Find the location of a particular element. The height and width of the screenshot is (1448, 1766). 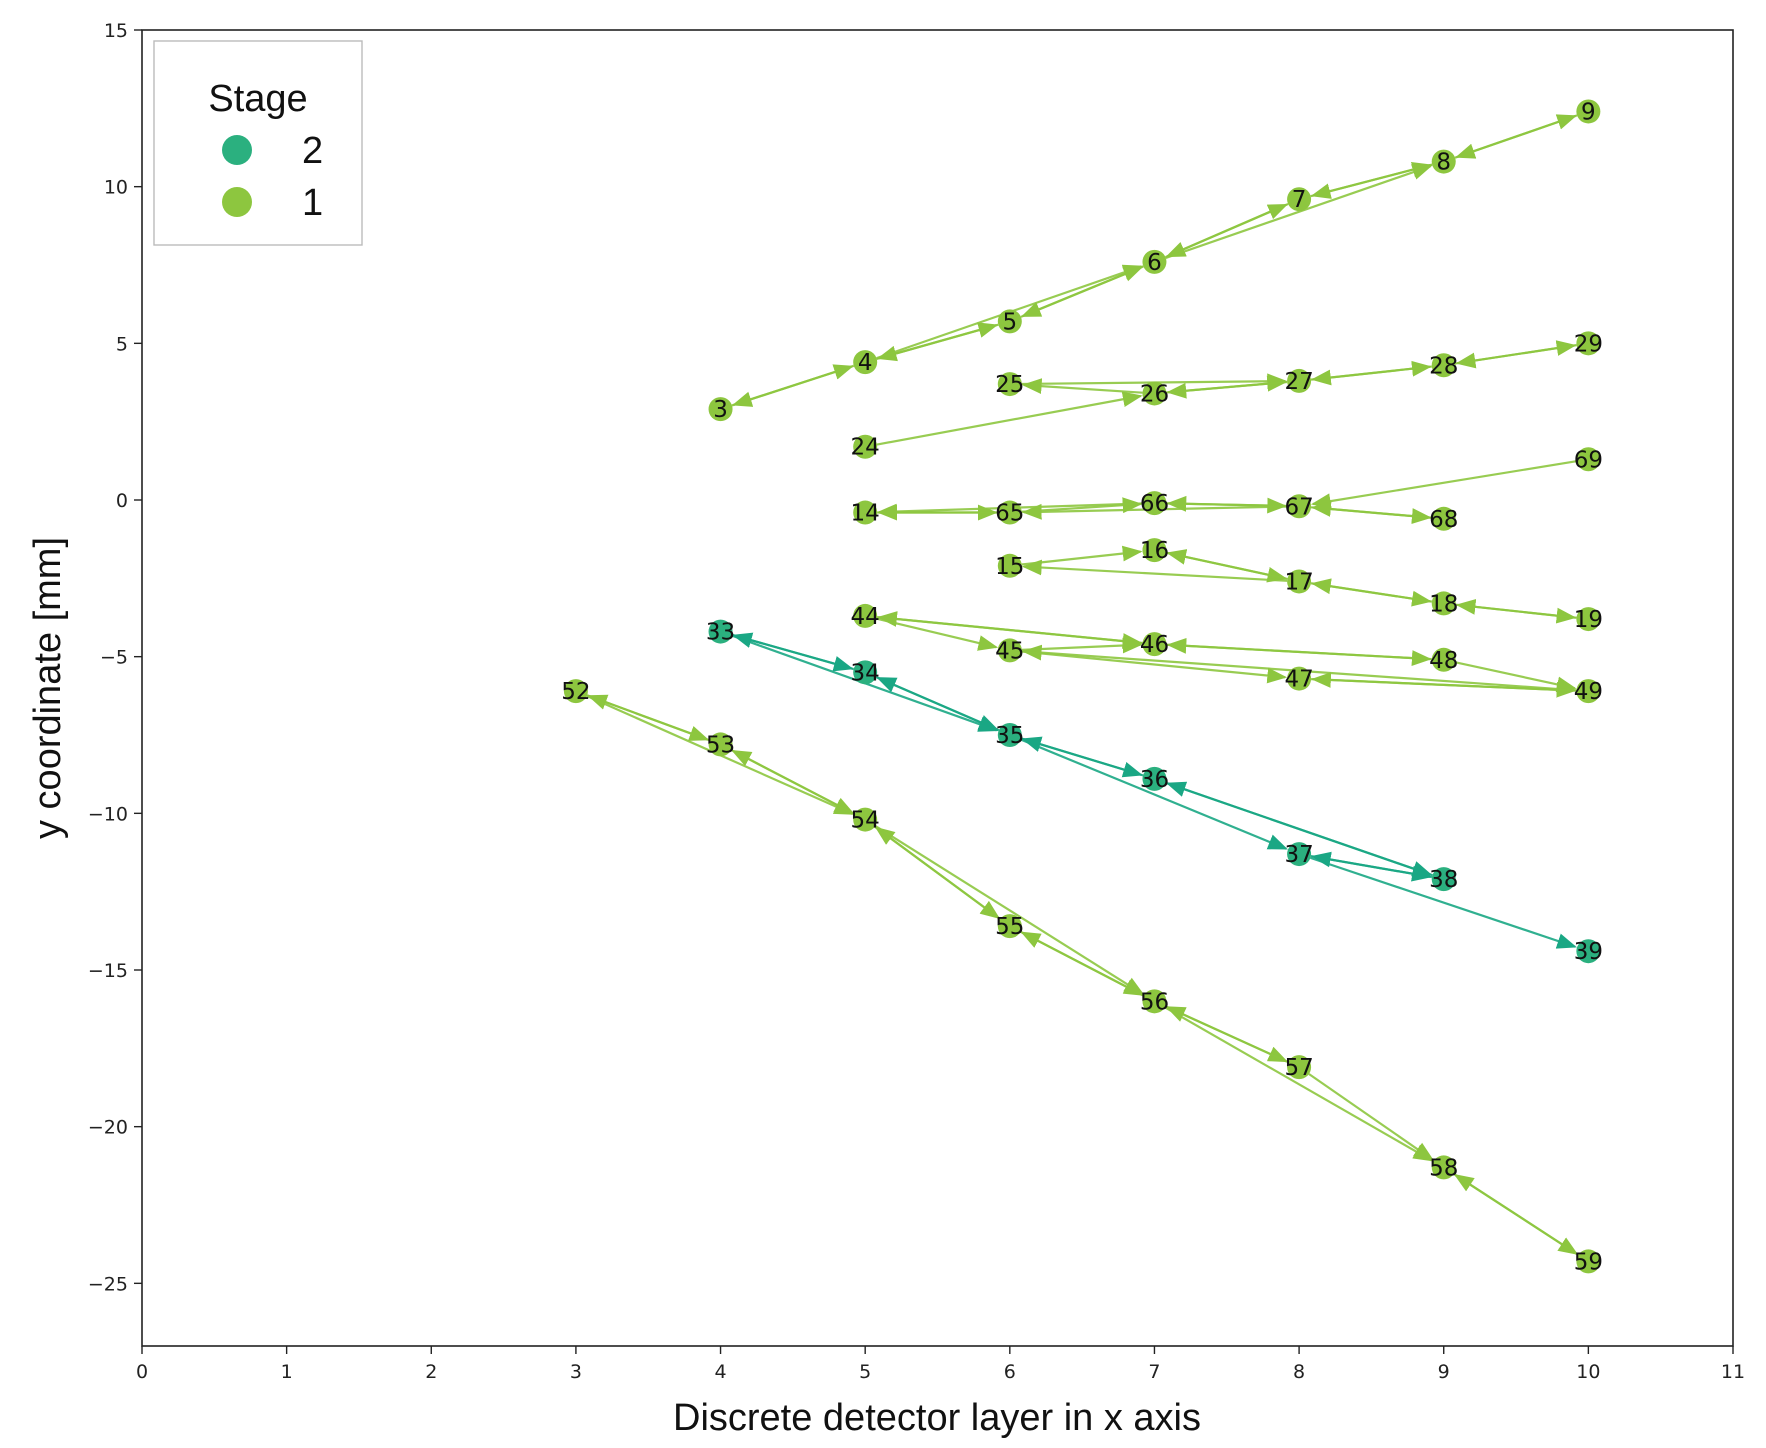

legend-frame is located at coordinates (258, 143).